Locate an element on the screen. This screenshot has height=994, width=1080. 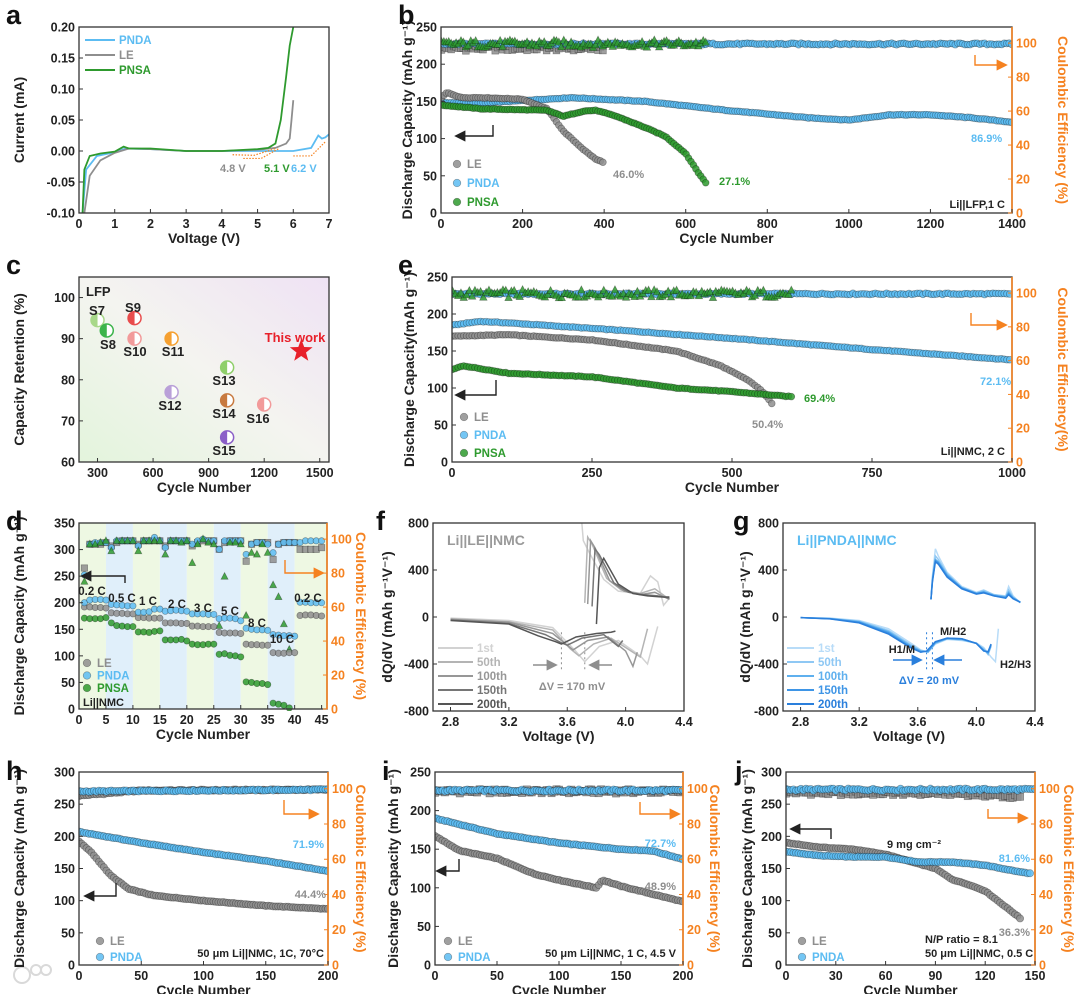
annotation-label: 27.1% is located at coordinates (734, 182).